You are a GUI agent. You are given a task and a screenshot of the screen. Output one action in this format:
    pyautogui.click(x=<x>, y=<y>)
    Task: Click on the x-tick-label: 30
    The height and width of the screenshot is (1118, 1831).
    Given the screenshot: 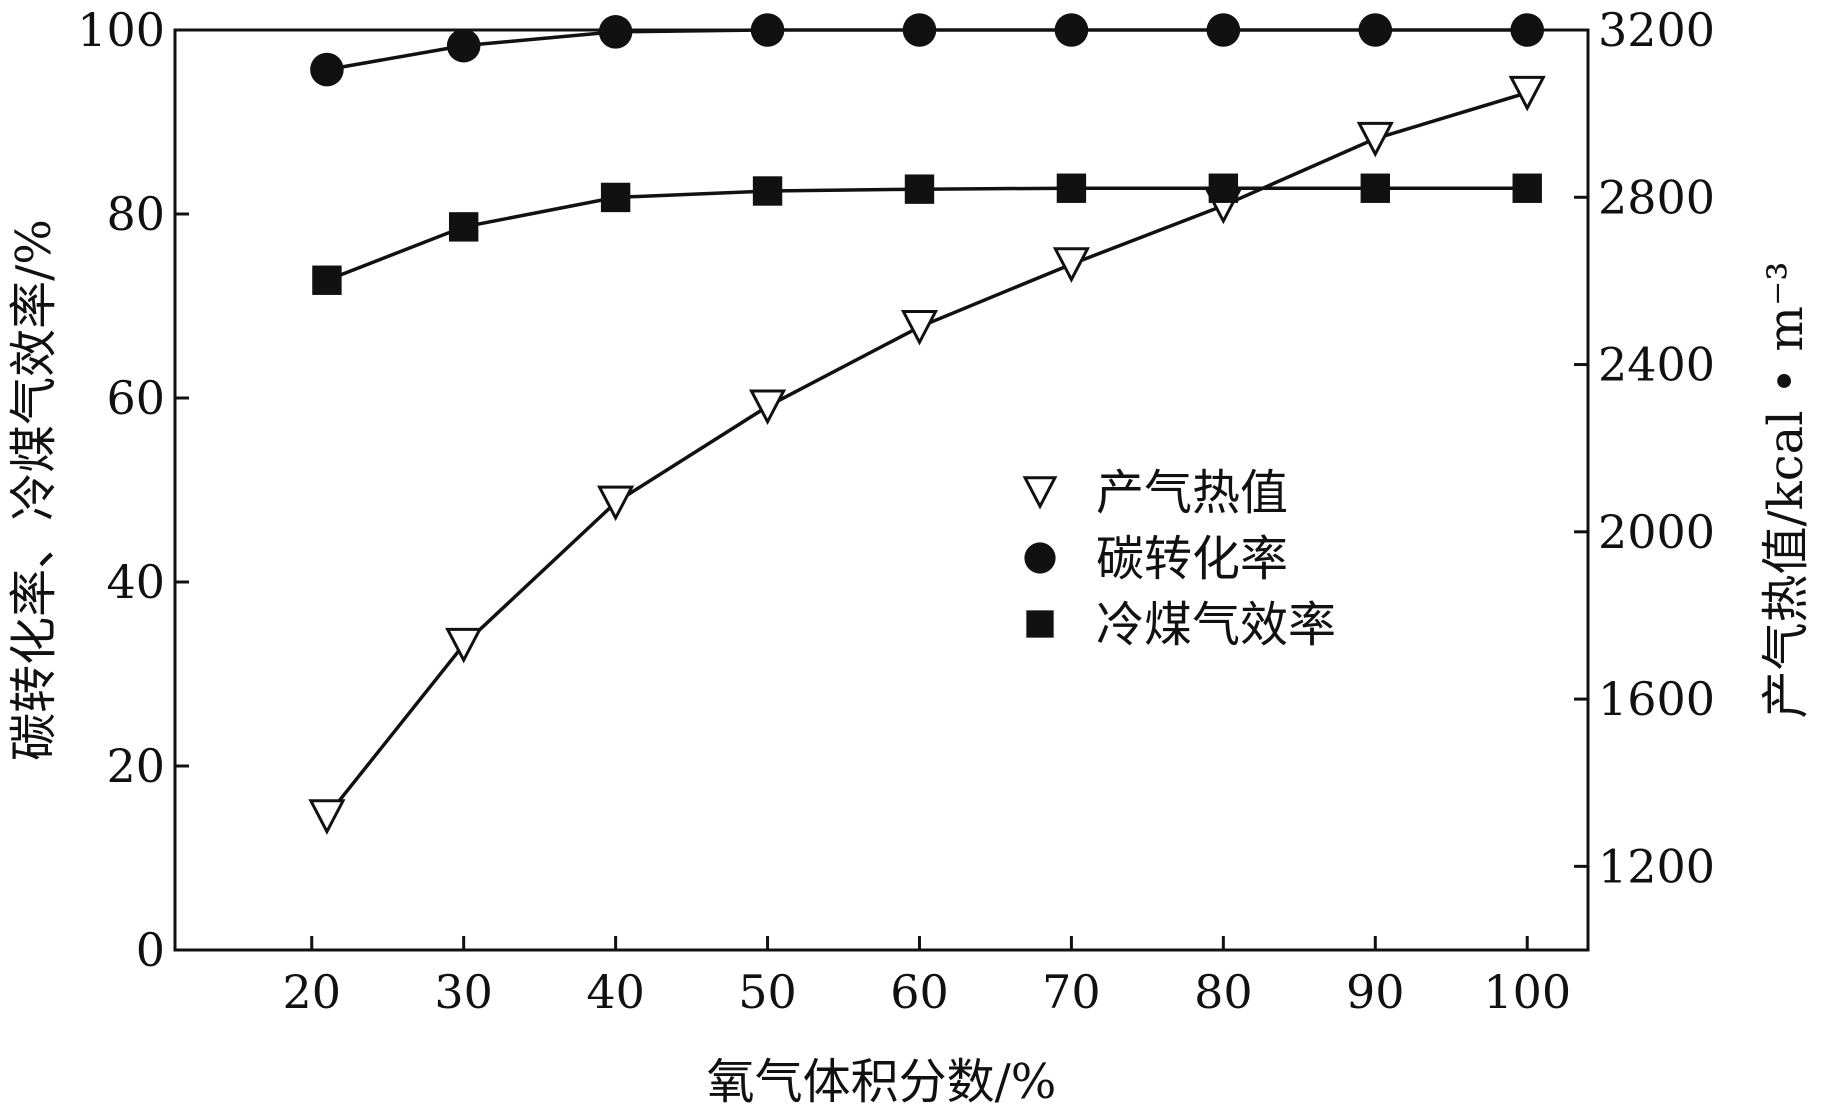 What is the action you would take?
    pyautogui.click(x=463, y=992)
    